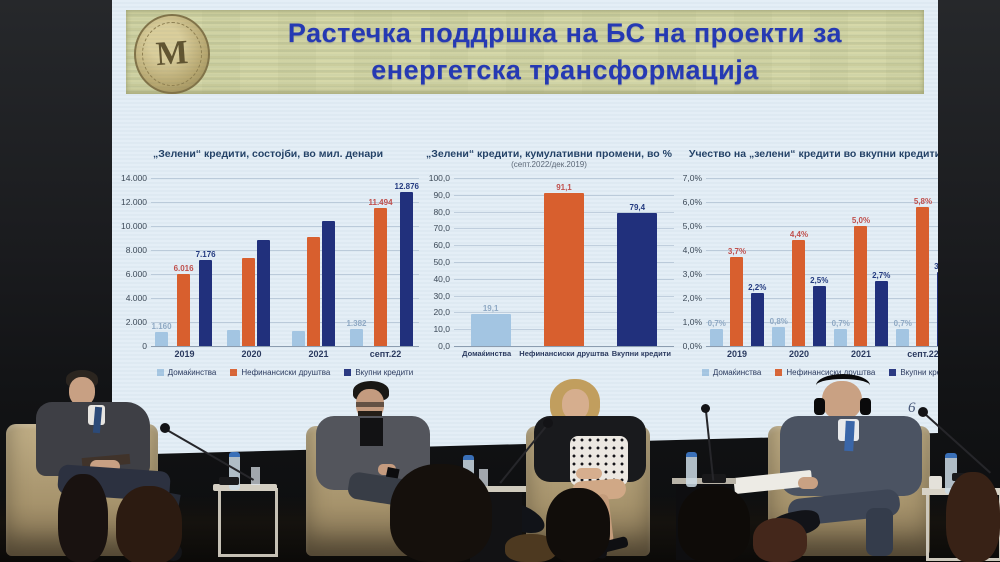  Describe the element at coordinates (487, 353) in the screenshot. I see `x-category-label: Домаќинства` at that location.